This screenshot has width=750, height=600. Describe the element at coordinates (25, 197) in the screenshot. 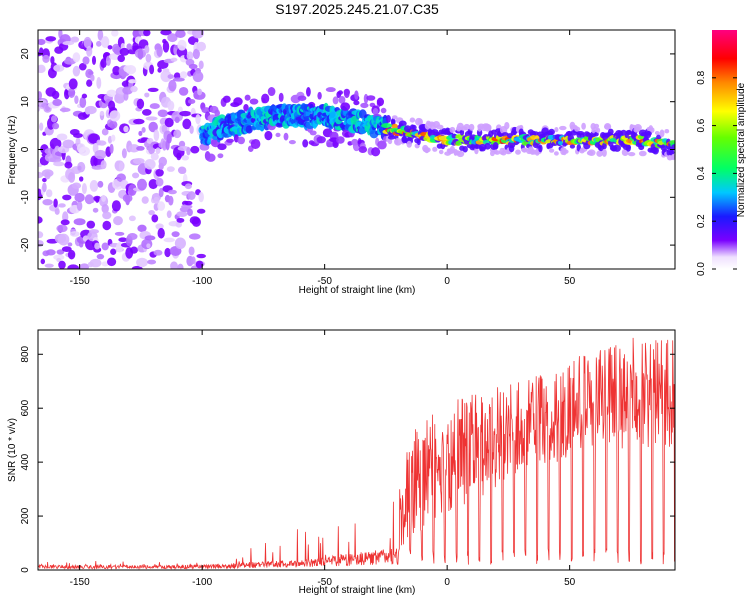

I see `spectrogram-y-tick-label: -10` at that location.